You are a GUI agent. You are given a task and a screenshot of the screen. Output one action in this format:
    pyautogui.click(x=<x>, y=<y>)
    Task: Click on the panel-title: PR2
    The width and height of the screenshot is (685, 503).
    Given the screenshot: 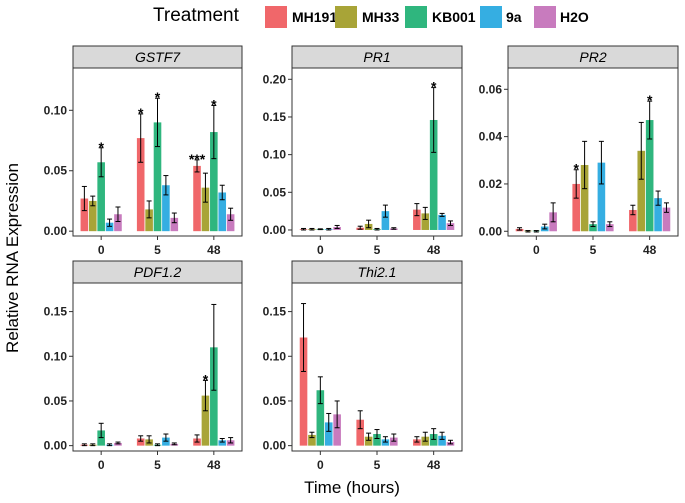 What is the action you would take?
    pyautogui.click(x=592, y=57)
    